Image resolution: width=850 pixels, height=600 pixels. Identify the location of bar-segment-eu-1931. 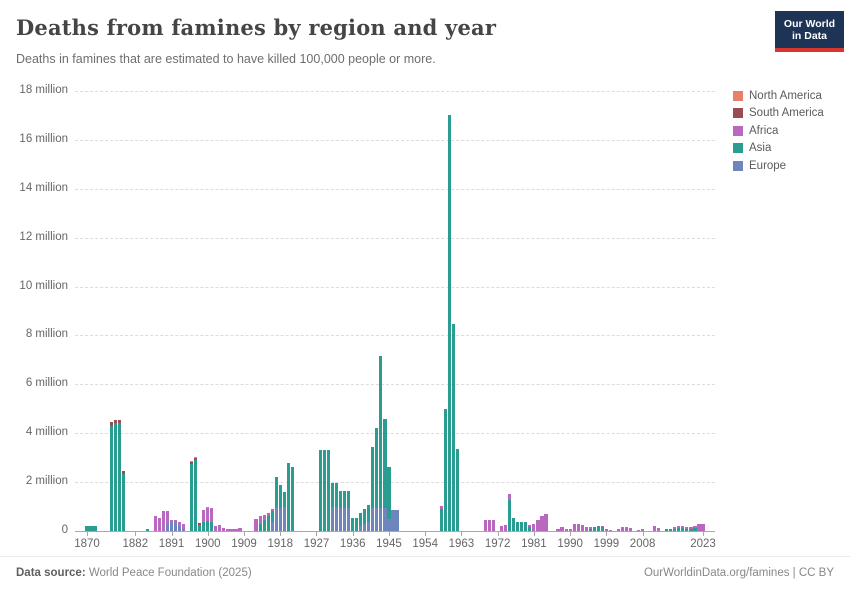
(332, 518).